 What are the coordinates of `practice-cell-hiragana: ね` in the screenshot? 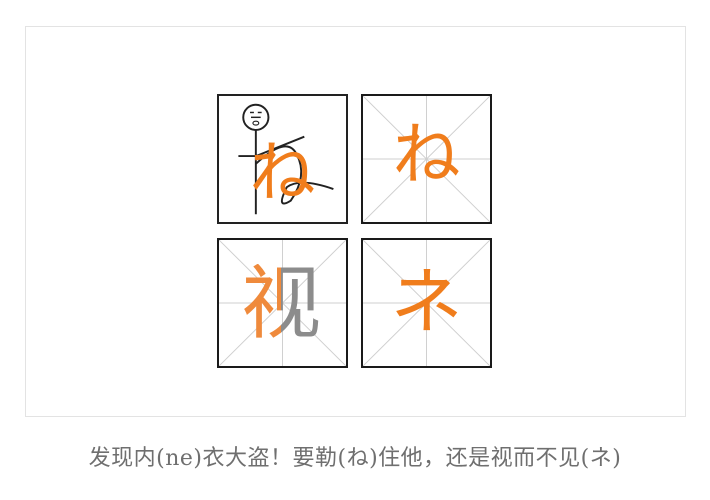 It's located at (426, 159).